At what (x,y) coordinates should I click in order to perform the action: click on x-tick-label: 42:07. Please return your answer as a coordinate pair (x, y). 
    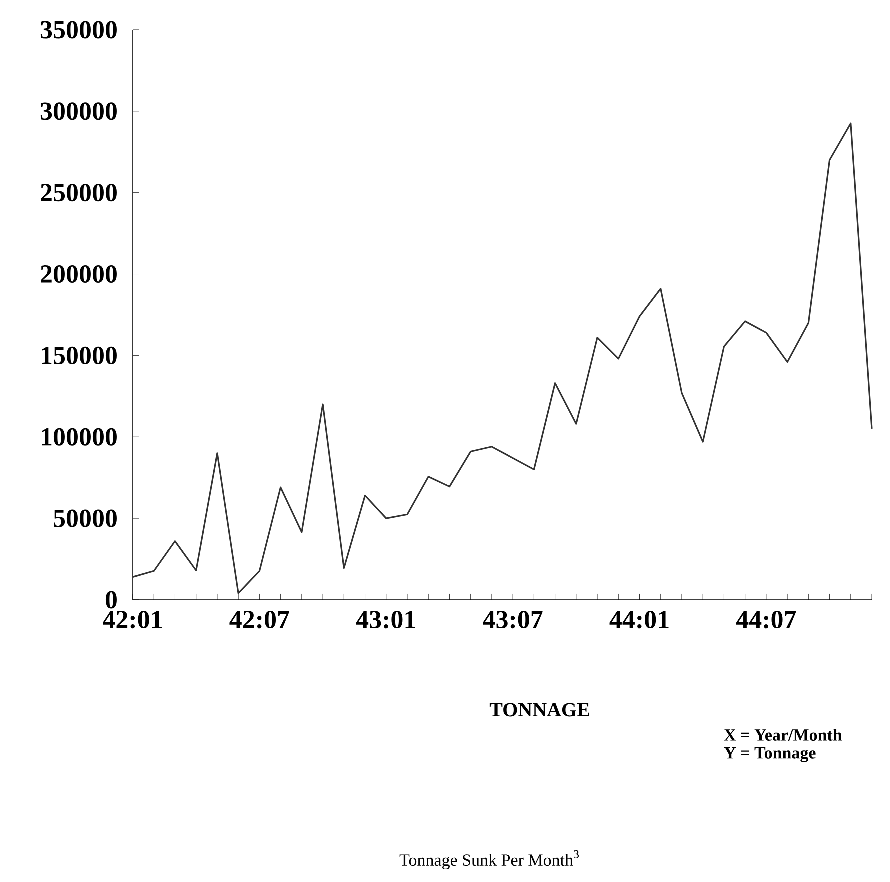
    Looking at the image, I should click on (260, 620).